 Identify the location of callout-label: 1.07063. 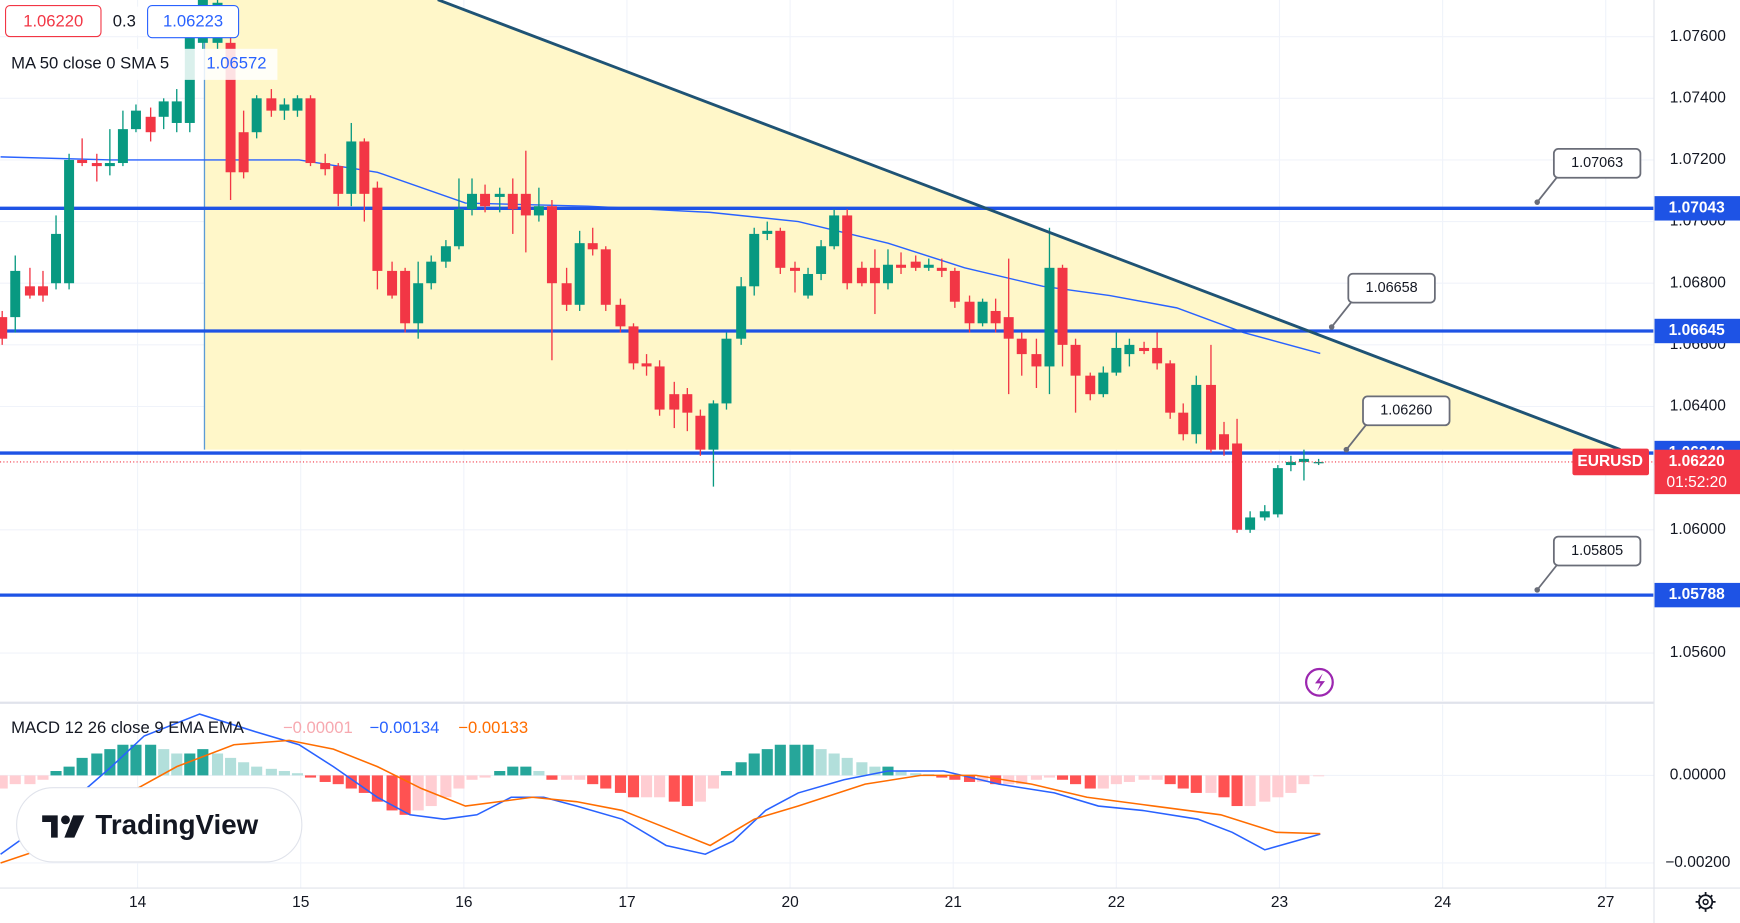
(1597, 163).